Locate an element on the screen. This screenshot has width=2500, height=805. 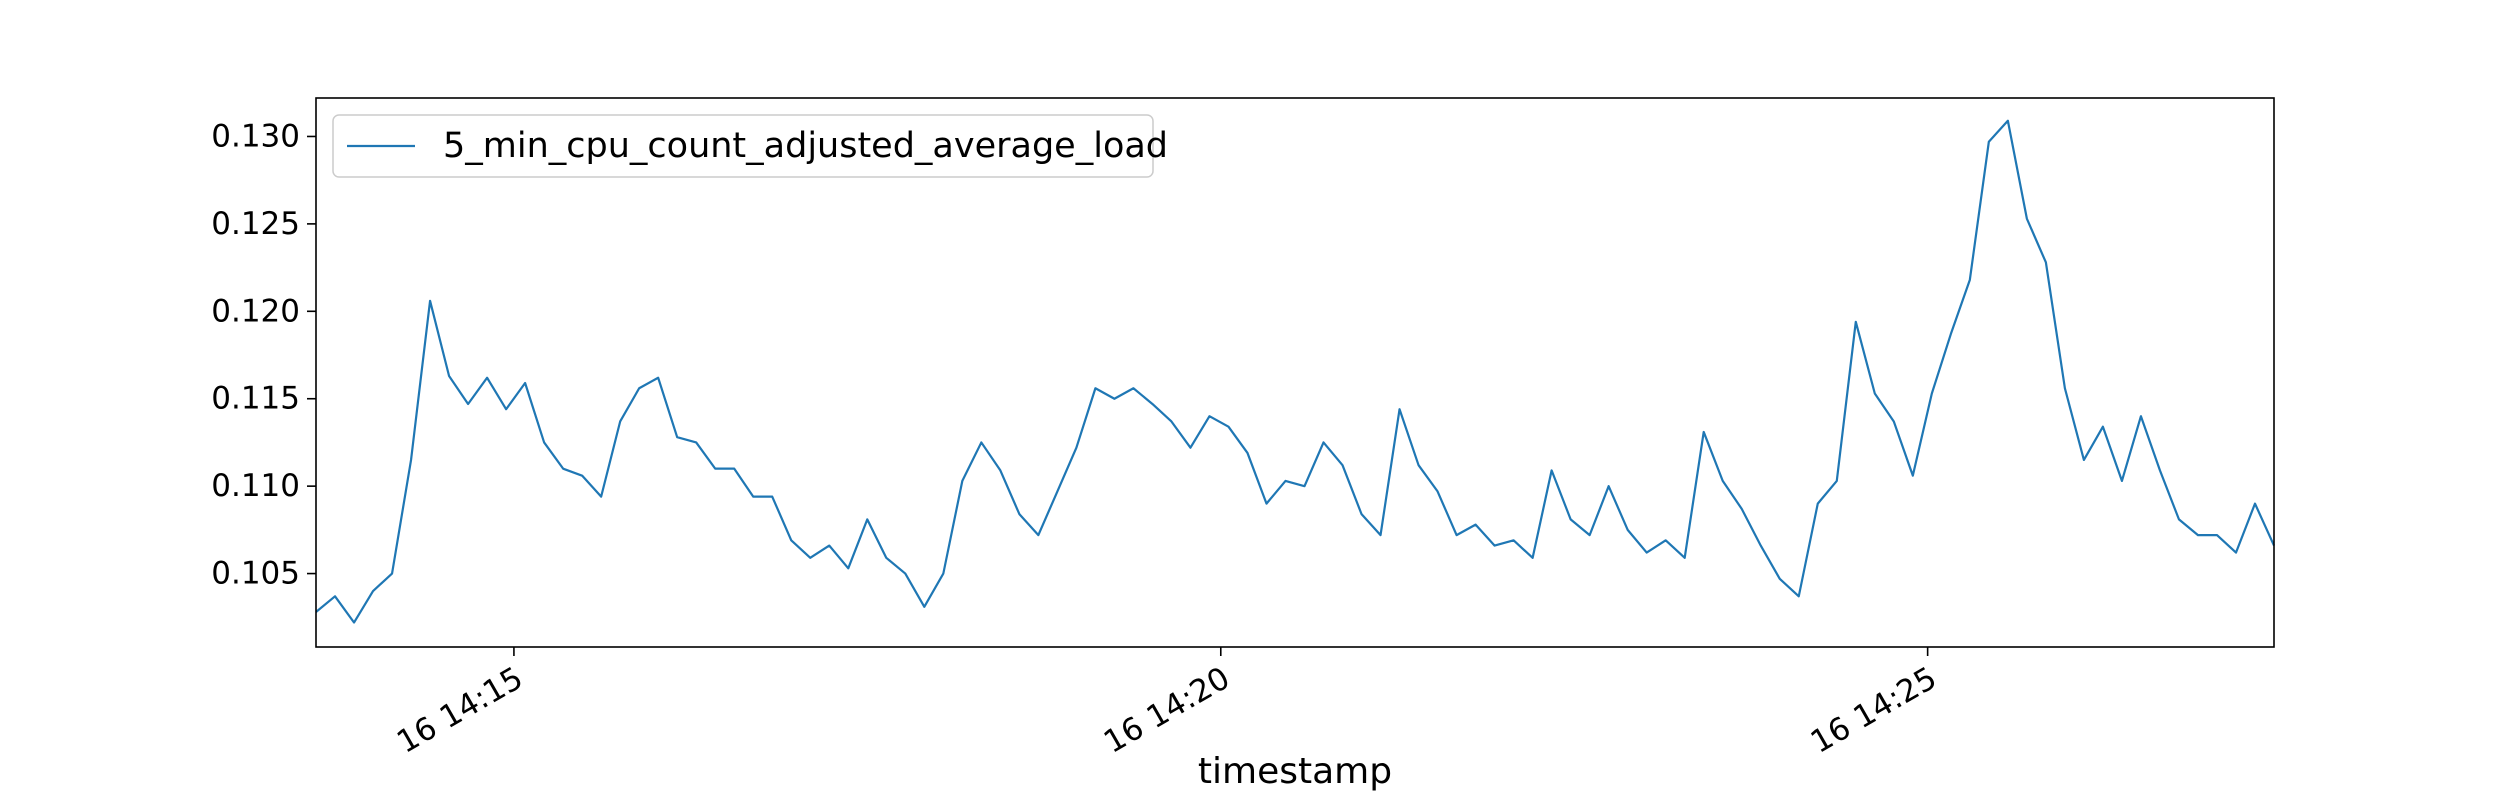
x-tick-label: 16 14:15 is located at coordinates (460, 710).